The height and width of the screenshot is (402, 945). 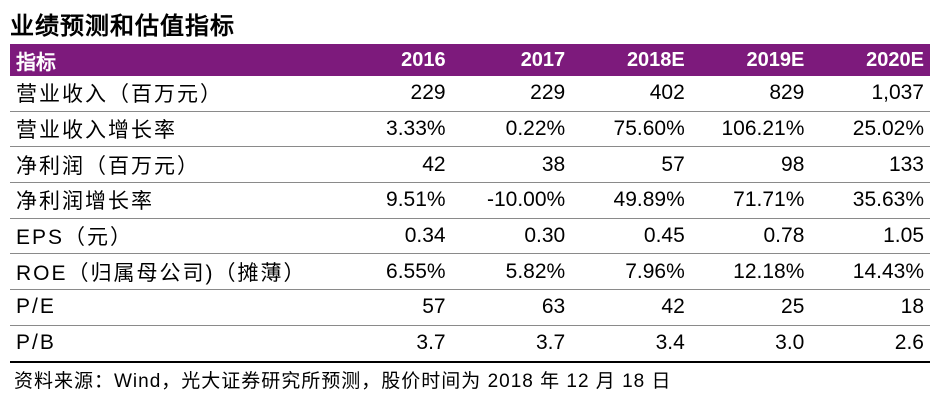 What do you see at coordinates (870, 129) in the screenshot?
I see `table-cell: 25.02%` at bounding box center [870, 129].